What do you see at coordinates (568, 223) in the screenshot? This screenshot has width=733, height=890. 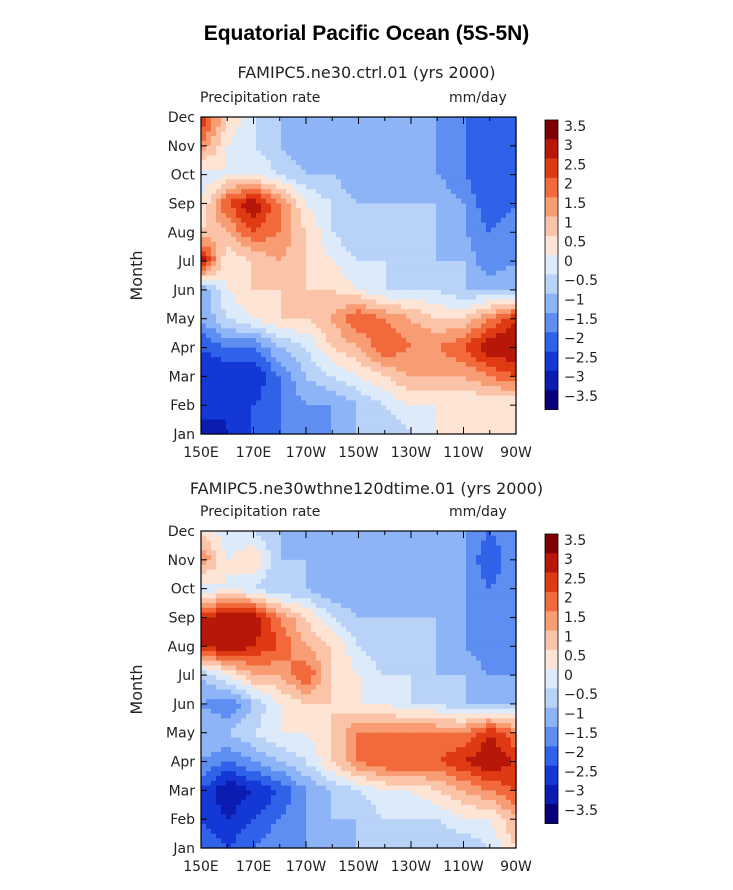 I see `colorbar-label: 1` at bounding box center [568, 223].